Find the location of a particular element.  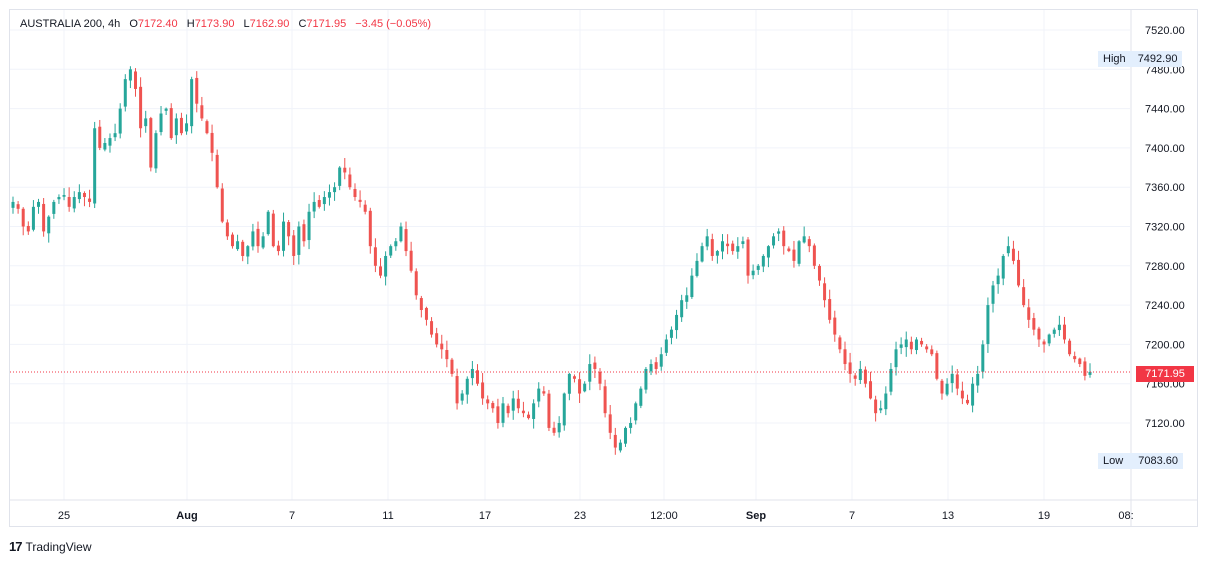

low-marker-label: Low is located at coordinates (1113, 461).